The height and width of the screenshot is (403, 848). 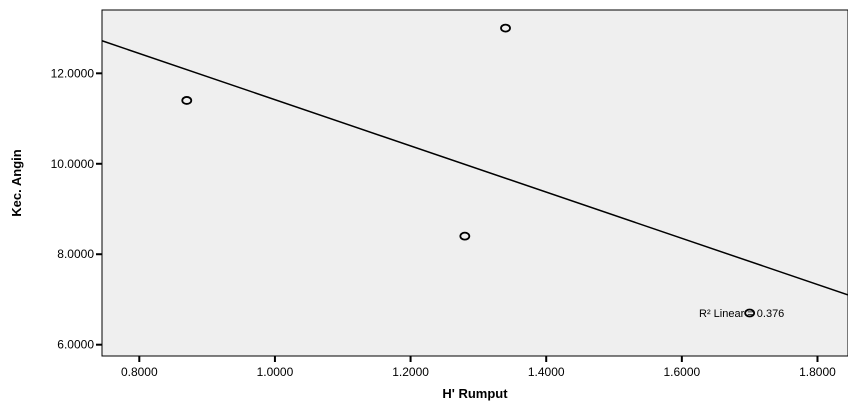 I want to click on x-tick-label: 1.8000, so click(x=817, y=372).